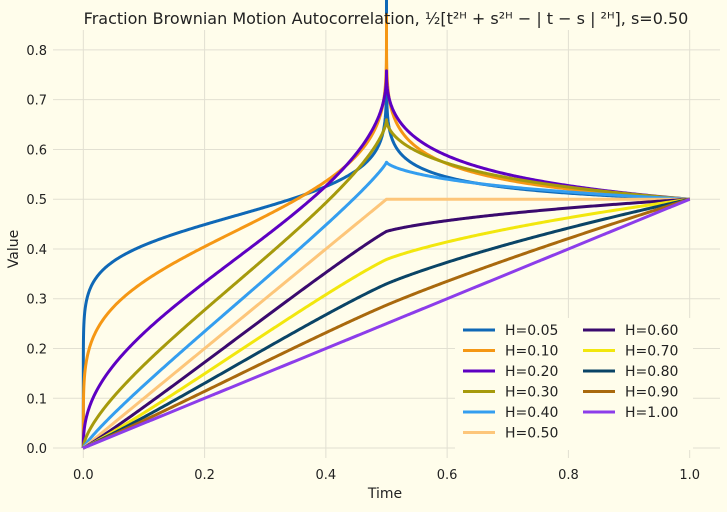 The image size is (727, 512). I want to click on y-tick-label: 0.0, so click(36, 449).